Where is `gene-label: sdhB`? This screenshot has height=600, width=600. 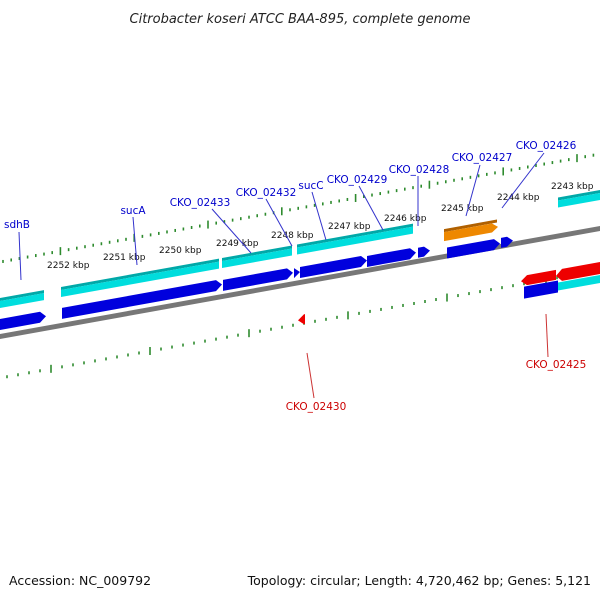 gene-label: sdhB is located at coordinates (17, 225).